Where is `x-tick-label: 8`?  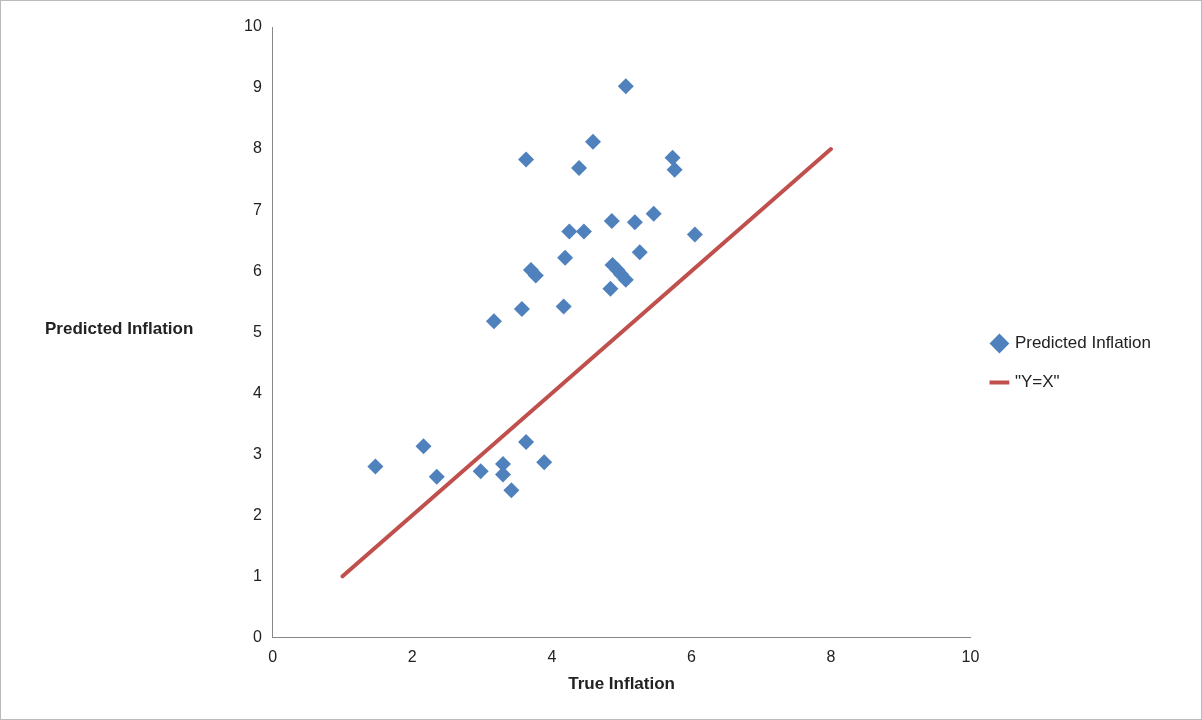
x-tick-label: 8 is located at coordinates (831, 657).